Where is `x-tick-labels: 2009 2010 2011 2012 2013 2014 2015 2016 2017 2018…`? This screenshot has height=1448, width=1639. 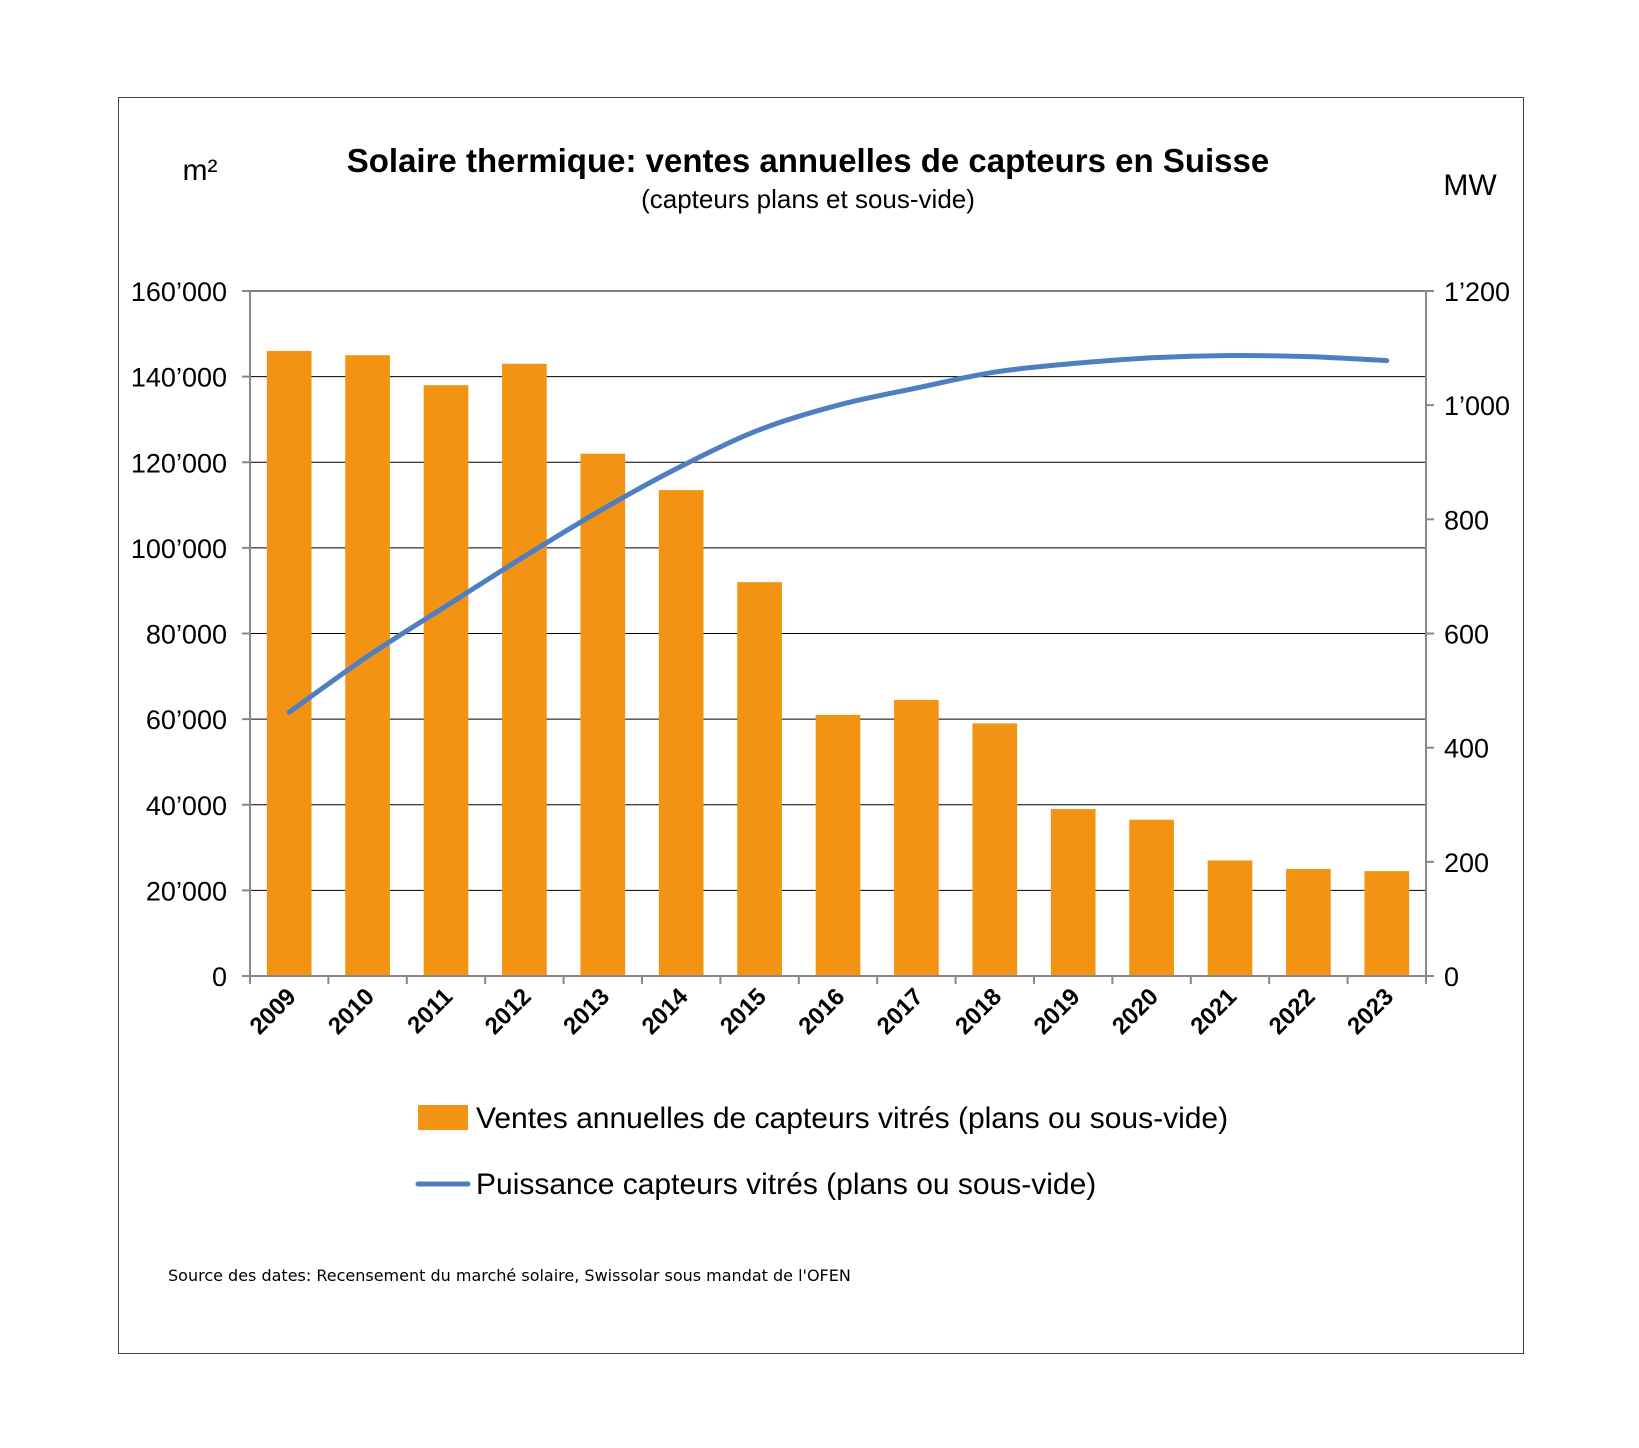
x-tick-labels: 2009 2010 2011 2012 2013 2014 2015 2016 2017 2018… is located at coordinates (822, 1011).